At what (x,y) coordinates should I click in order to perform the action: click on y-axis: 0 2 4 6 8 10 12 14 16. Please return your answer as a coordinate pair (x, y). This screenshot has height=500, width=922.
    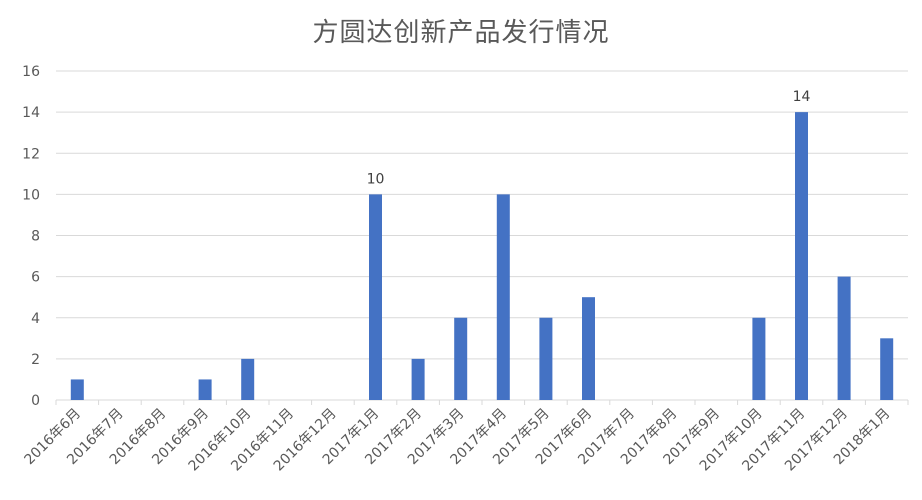
    Looking at the image, I should click on (31, 236).